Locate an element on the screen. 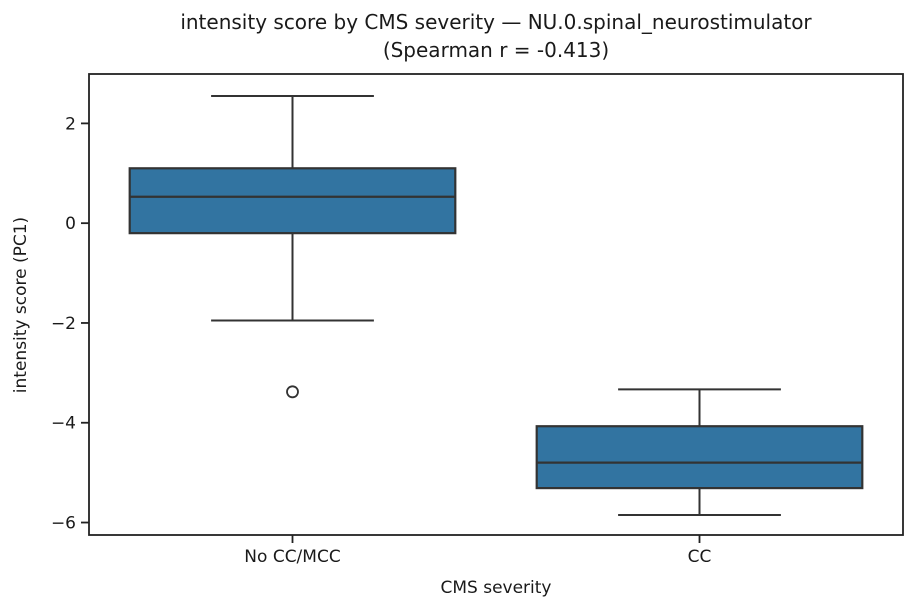 The image size is (917, 615). x-tick-label: No CC/MCC is located at coordinates (292, 557).